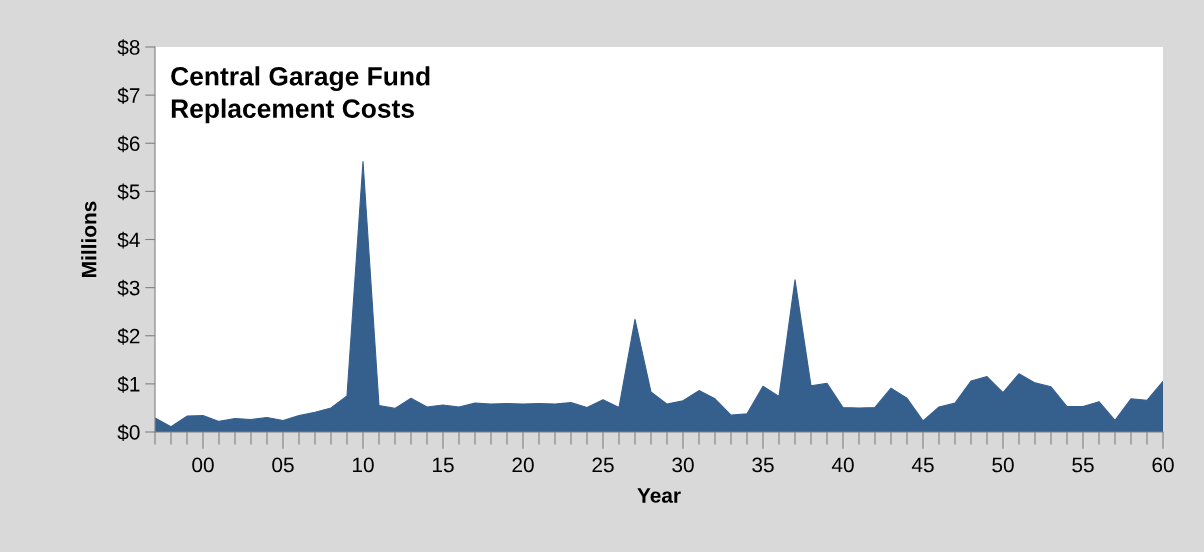 This screenshot has height=552, width=1204. What do you see at coordinates (659, 495) in the screenshot?
I see `x-axis-title: Year` at bounding box center [659, 495].